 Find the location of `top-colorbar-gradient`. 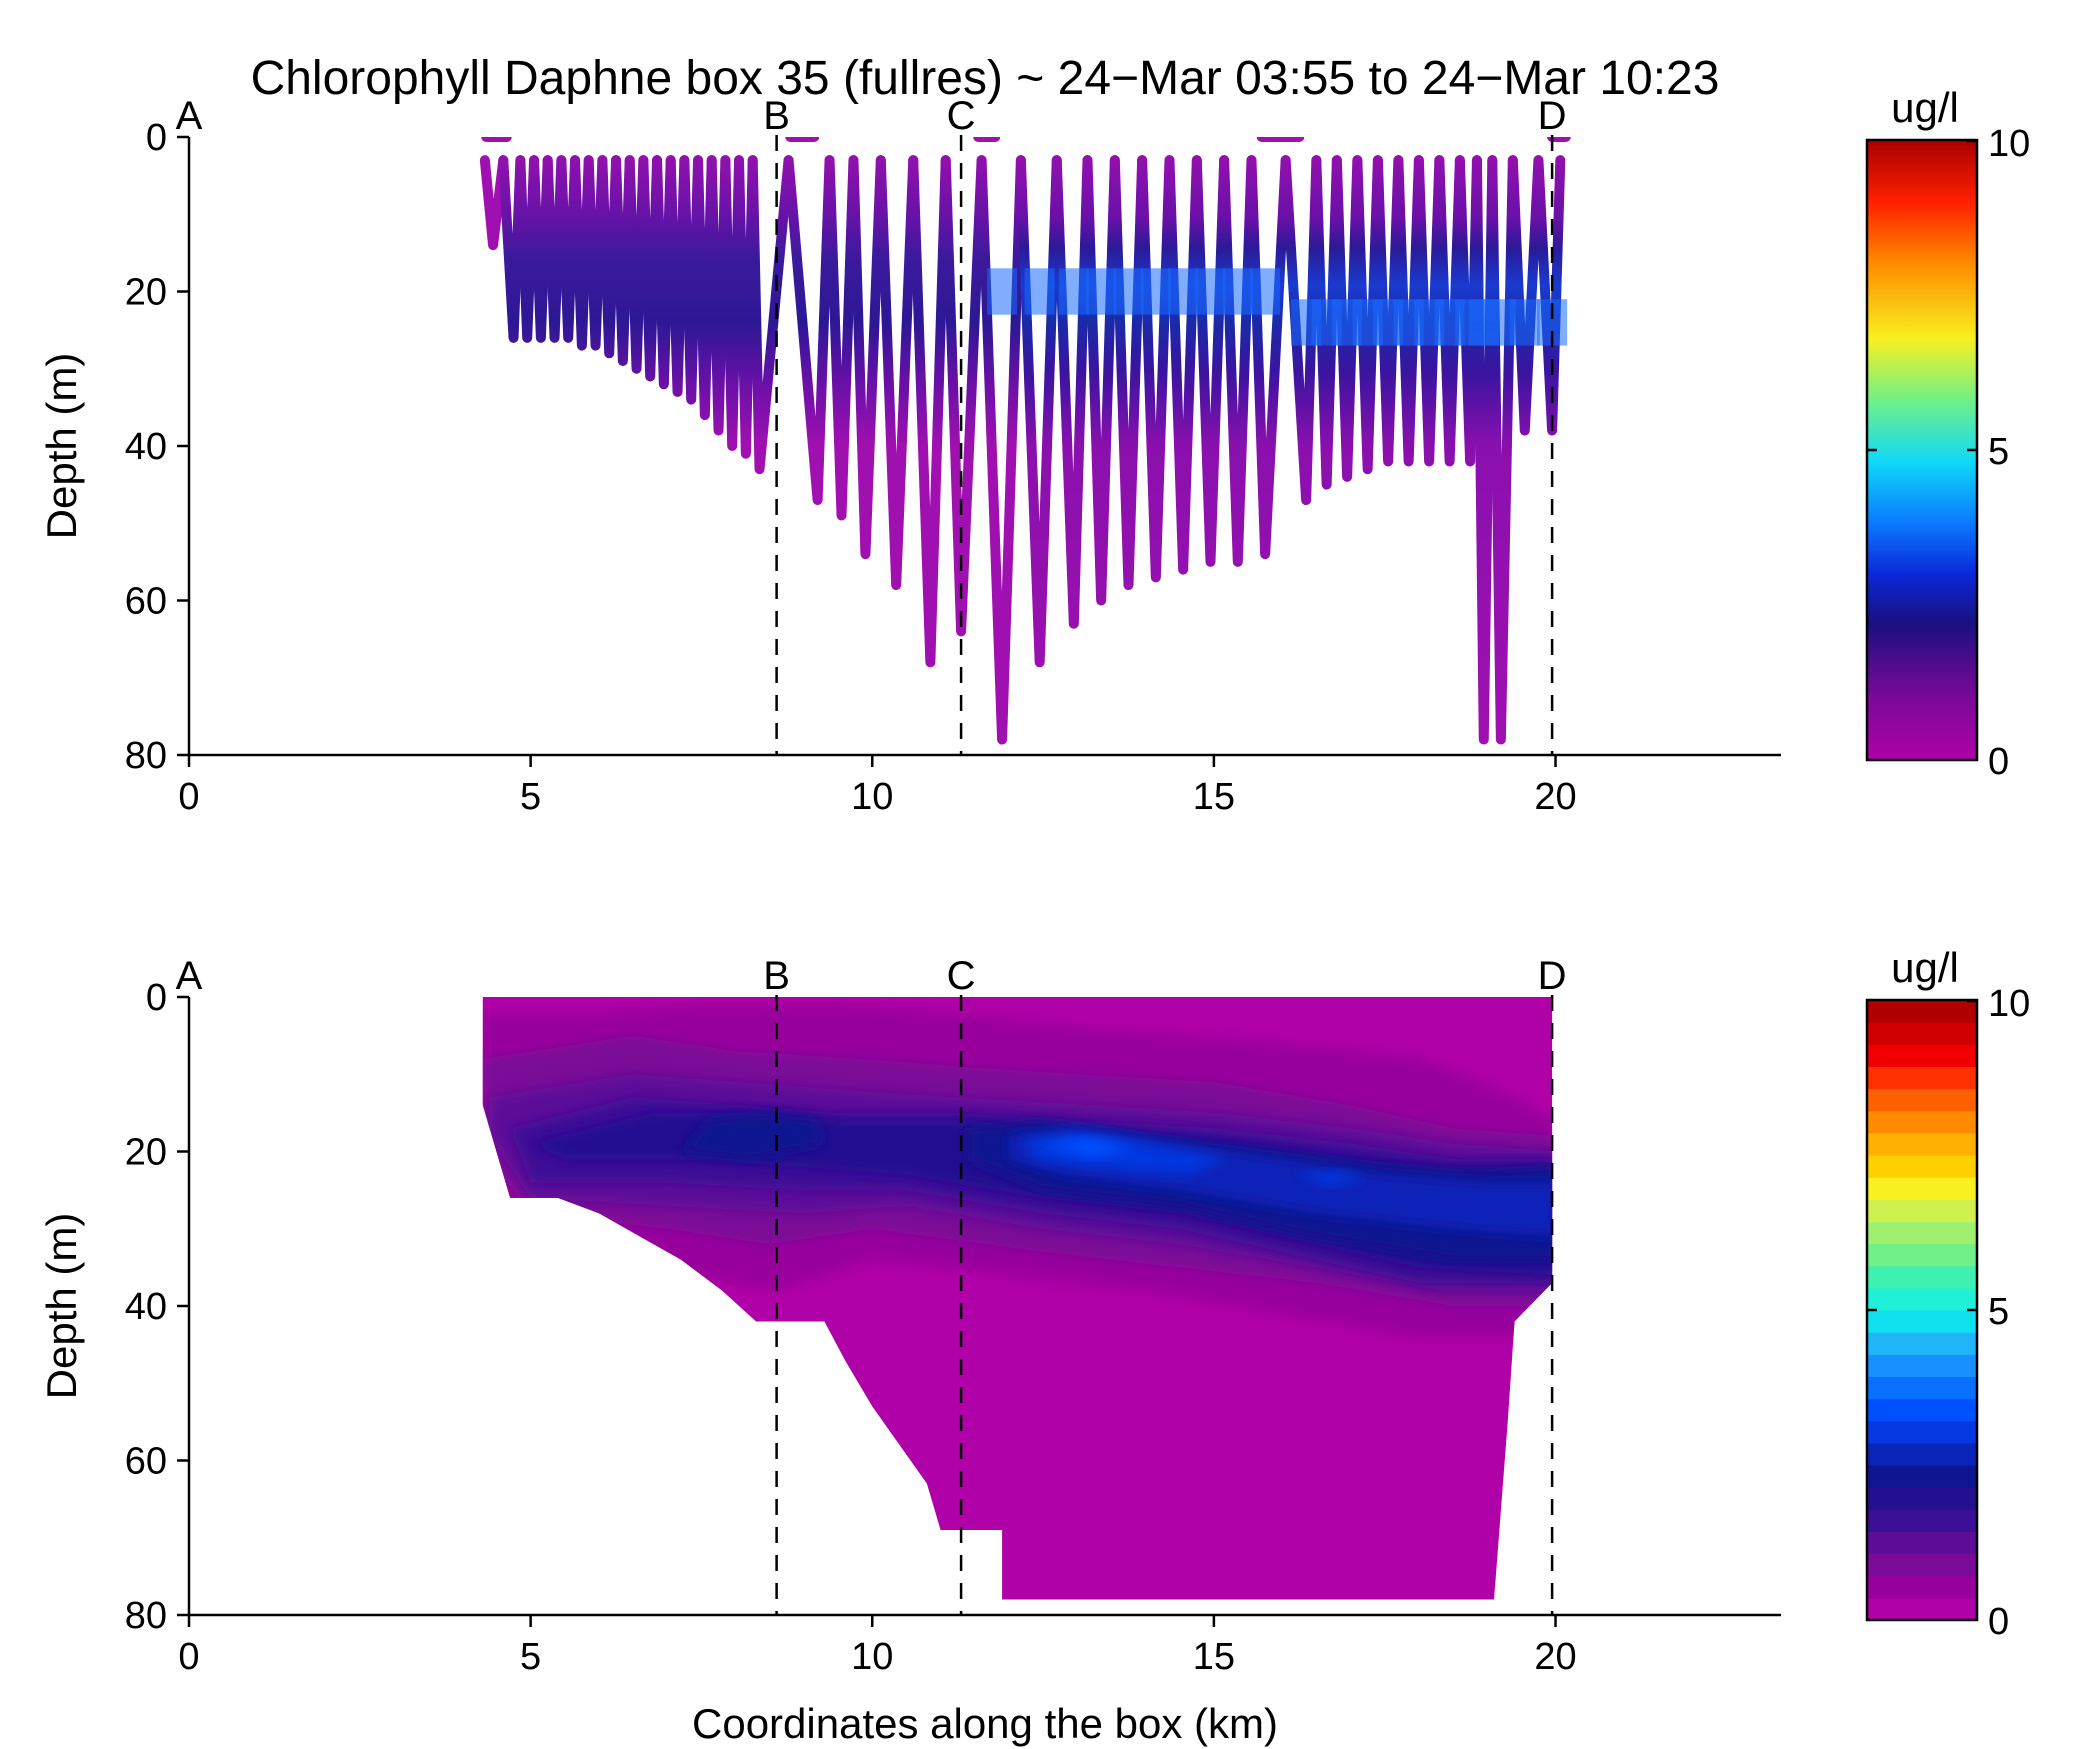

top-colorbar-gradient is located at coordinates (1922, 450).